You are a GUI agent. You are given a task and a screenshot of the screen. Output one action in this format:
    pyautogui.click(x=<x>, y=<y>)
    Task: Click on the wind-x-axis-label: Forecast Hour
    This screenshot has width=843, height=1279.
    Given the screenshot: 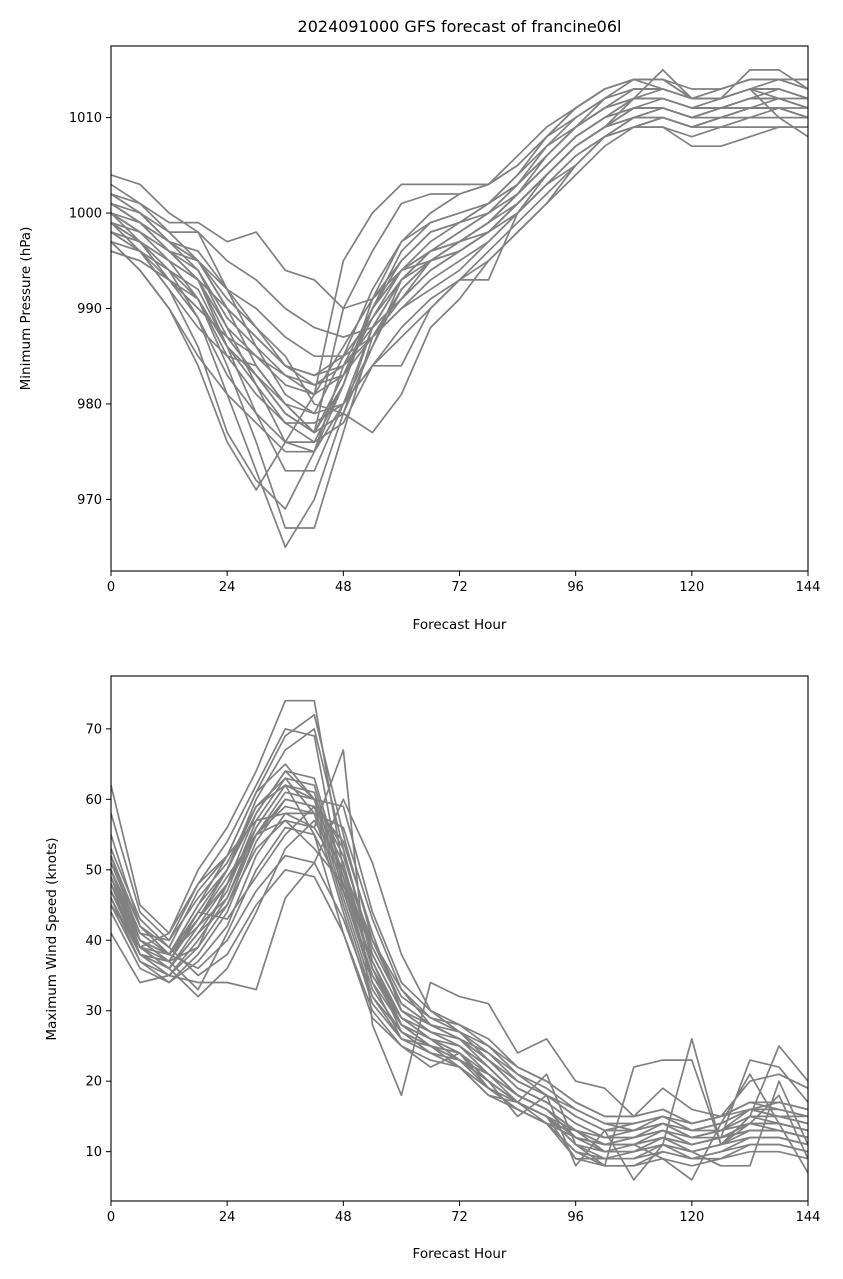 What is the action you would take?
    pyautogui.click(x=460, y=1254)
    